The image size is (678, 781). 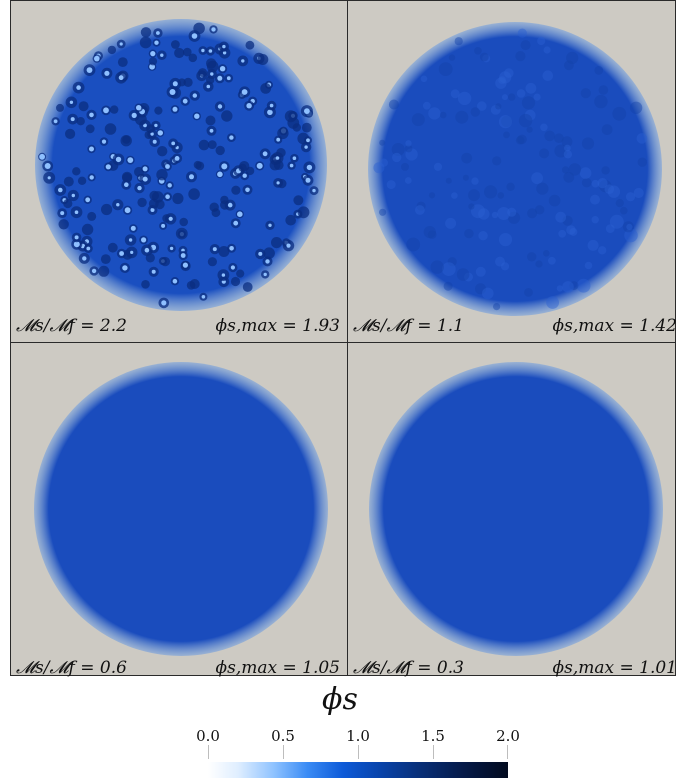 What do you see at coordinates (358, 743) in the screenshot?
I see `colorbar-ticks: 0.0 0.5 1.0 1.5 2.0` at bounding box center [358, 743].